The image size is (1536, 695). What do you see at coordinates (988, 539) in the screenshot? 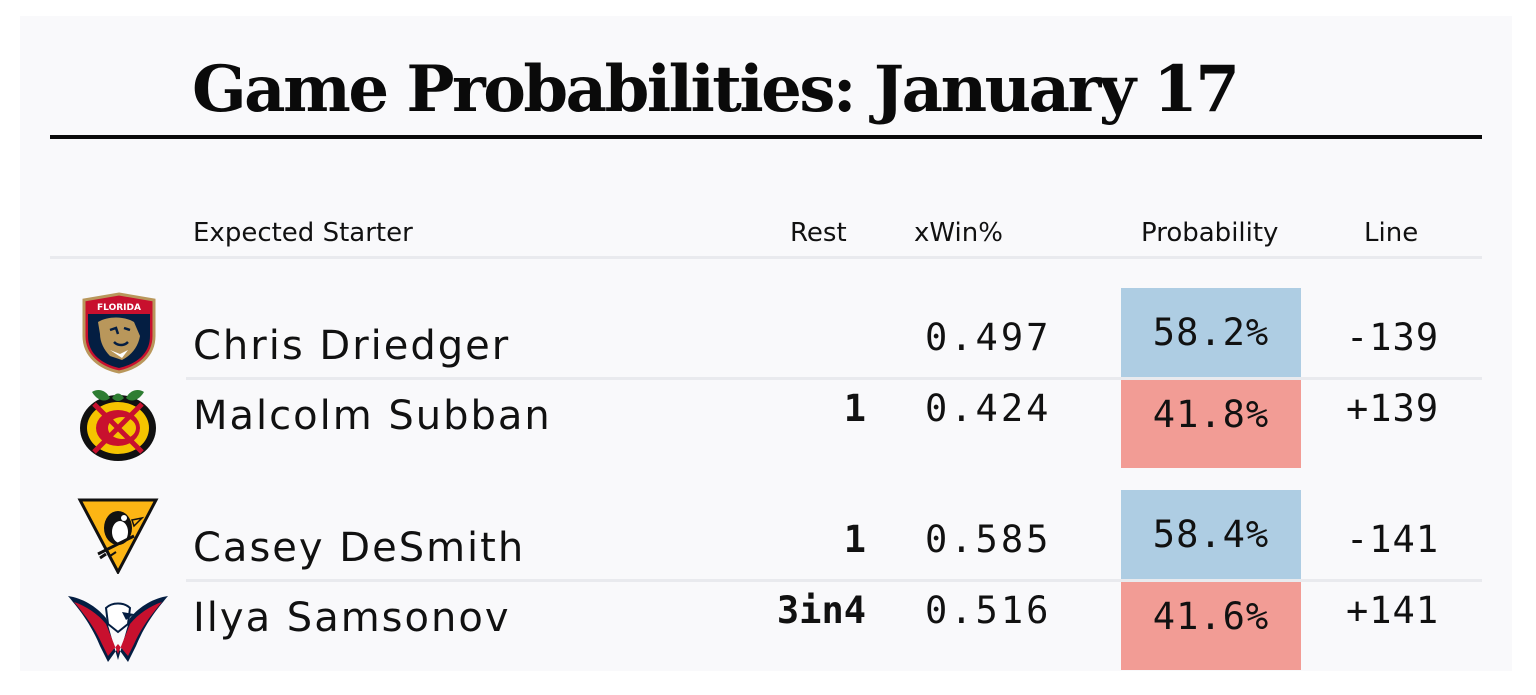
I see `xwin-value: 0.585` at bounding box center [988, 539].